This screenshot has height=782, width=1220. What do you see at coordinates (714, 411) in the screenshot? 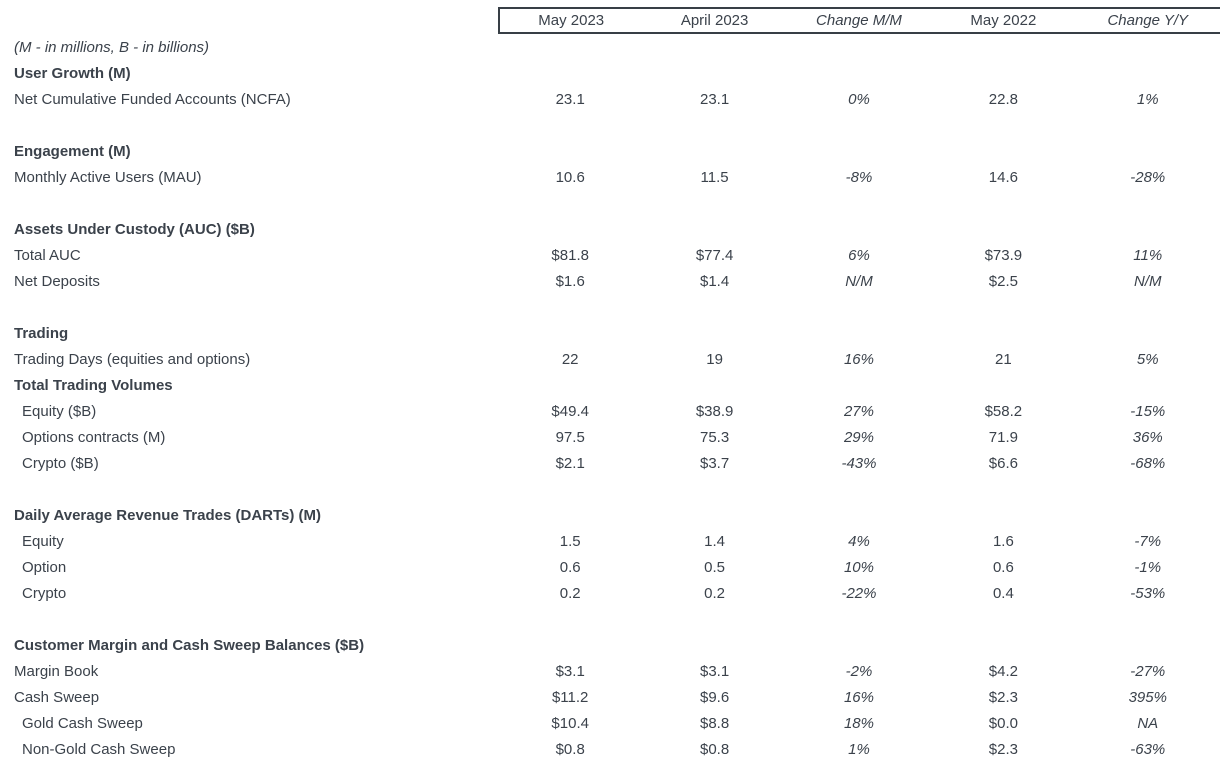
I see `cell-value: $38.9` at bounding box center [714, 411].